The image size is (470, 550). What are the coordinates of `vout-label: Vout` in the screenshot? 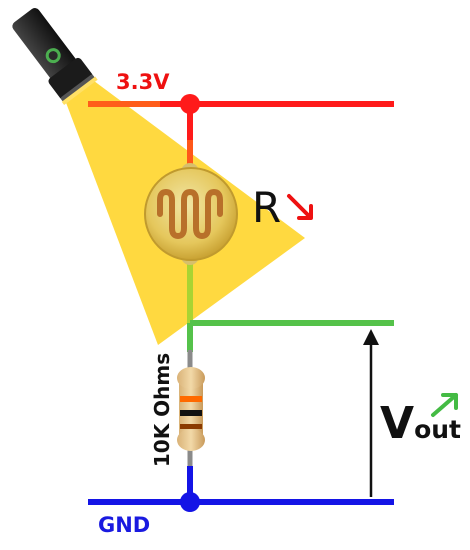 It's located at (420, 423).